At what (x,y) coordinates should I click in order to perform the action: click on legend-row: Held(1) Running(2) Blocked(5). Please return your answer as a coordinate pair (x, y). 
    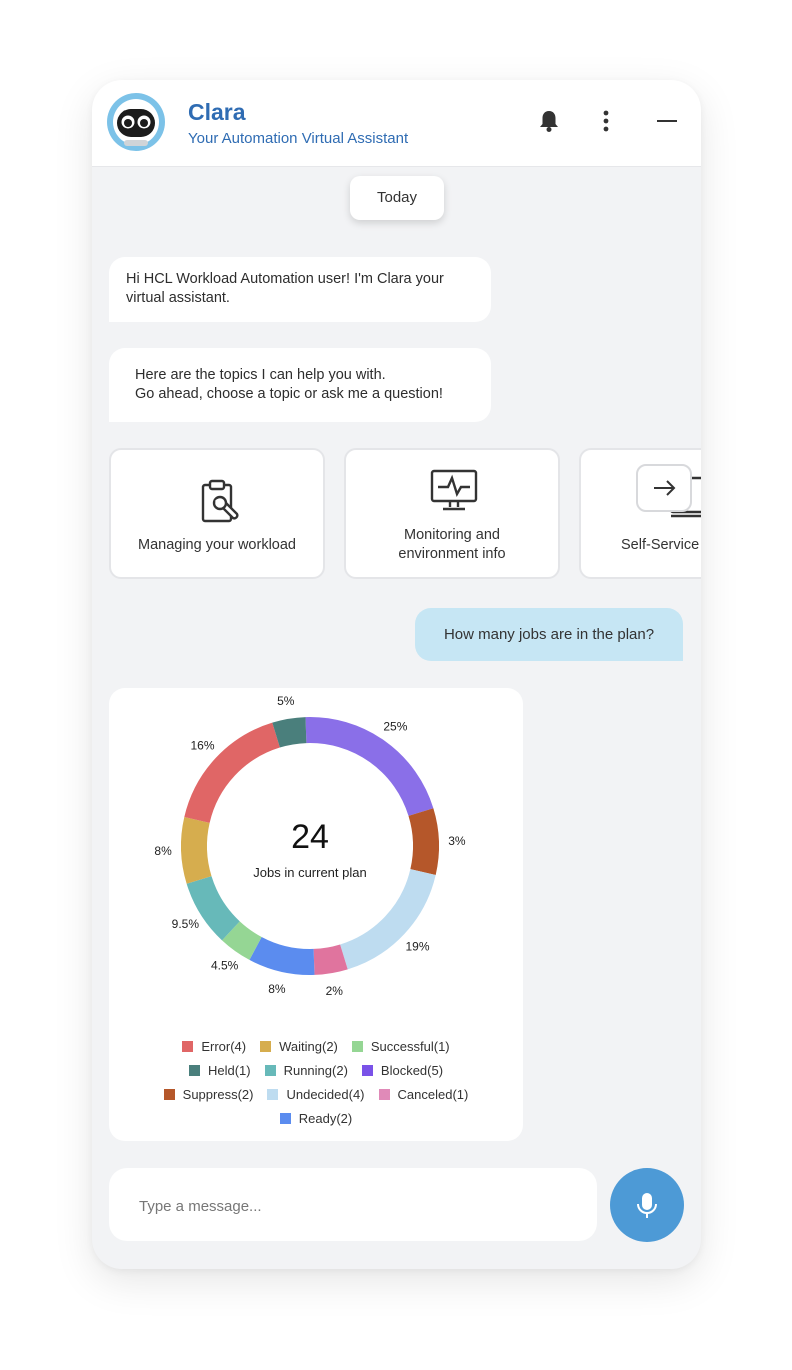
    Looking at the image, I should click on (316, 1070).